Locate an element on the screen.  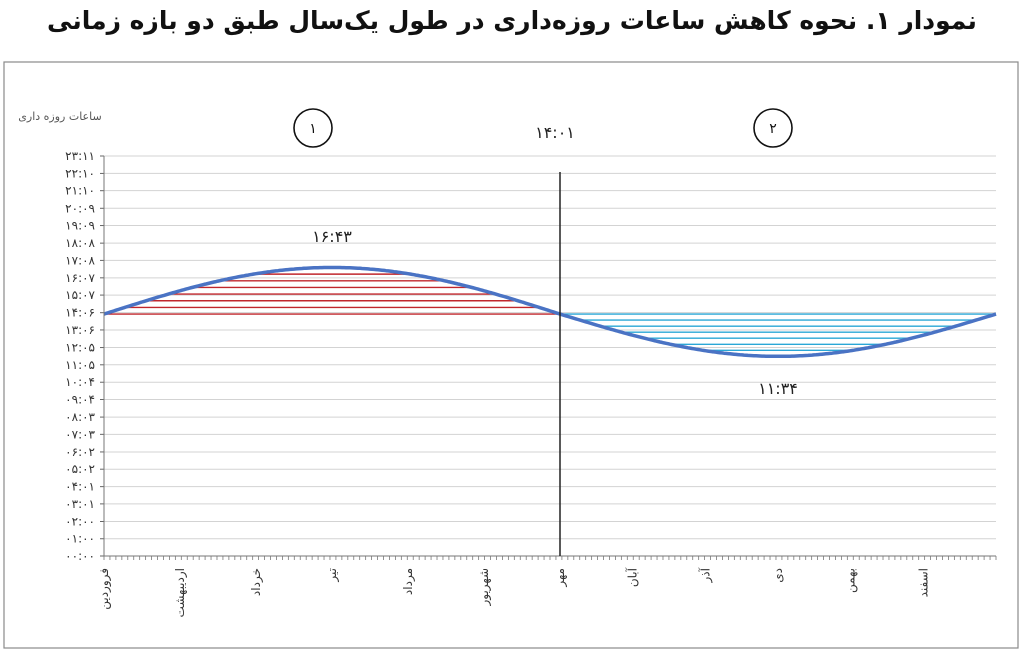
curve is located at coordinates (550, 312).